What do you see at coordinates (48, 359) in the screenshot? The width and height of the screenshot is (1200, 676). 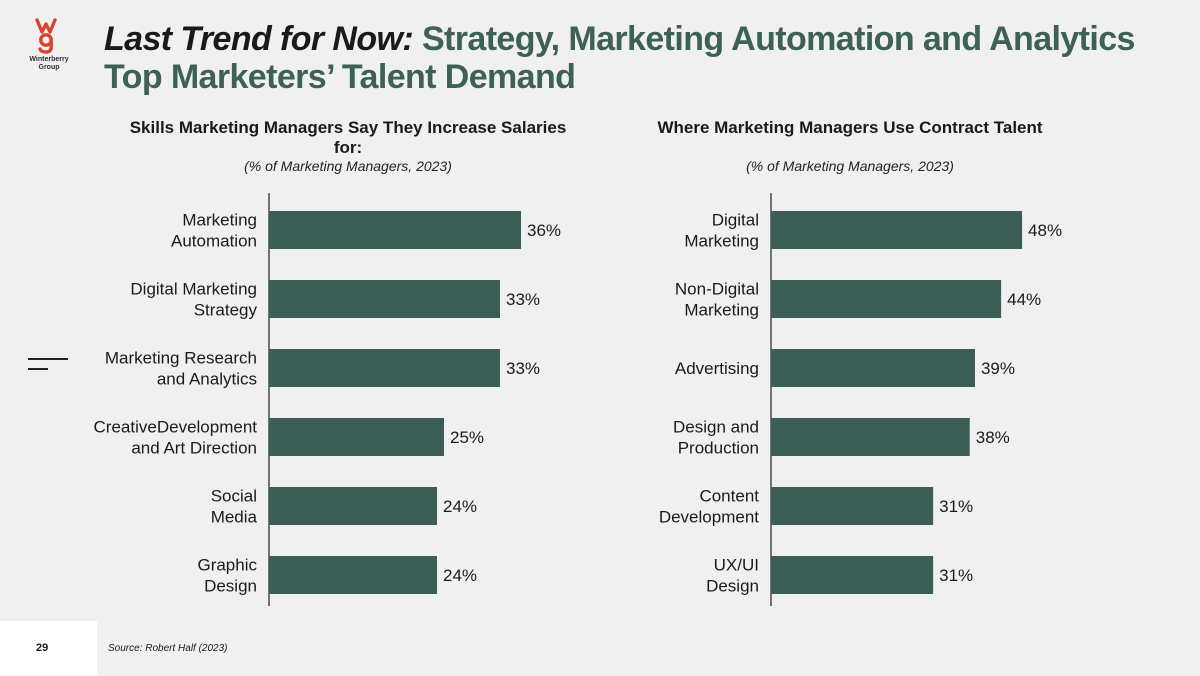 I see `decorative-dash-long` at bounding box center [48, 359].